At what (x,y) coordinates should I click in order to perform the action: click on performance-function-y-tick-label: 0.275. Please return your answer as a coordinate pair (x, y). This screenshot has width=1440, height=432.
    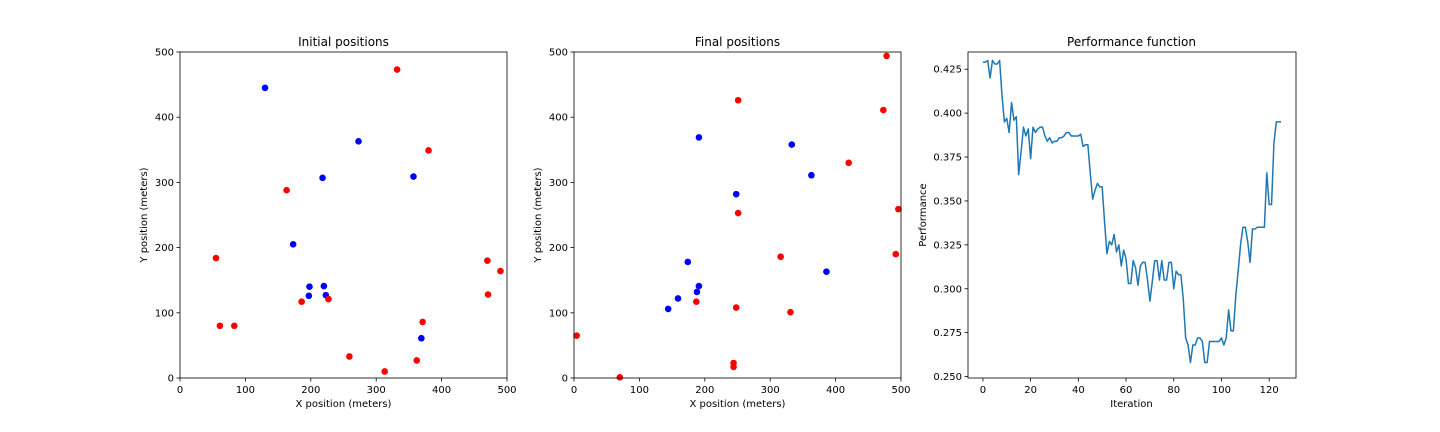
    Looking at the image, I should click on (947, 333).